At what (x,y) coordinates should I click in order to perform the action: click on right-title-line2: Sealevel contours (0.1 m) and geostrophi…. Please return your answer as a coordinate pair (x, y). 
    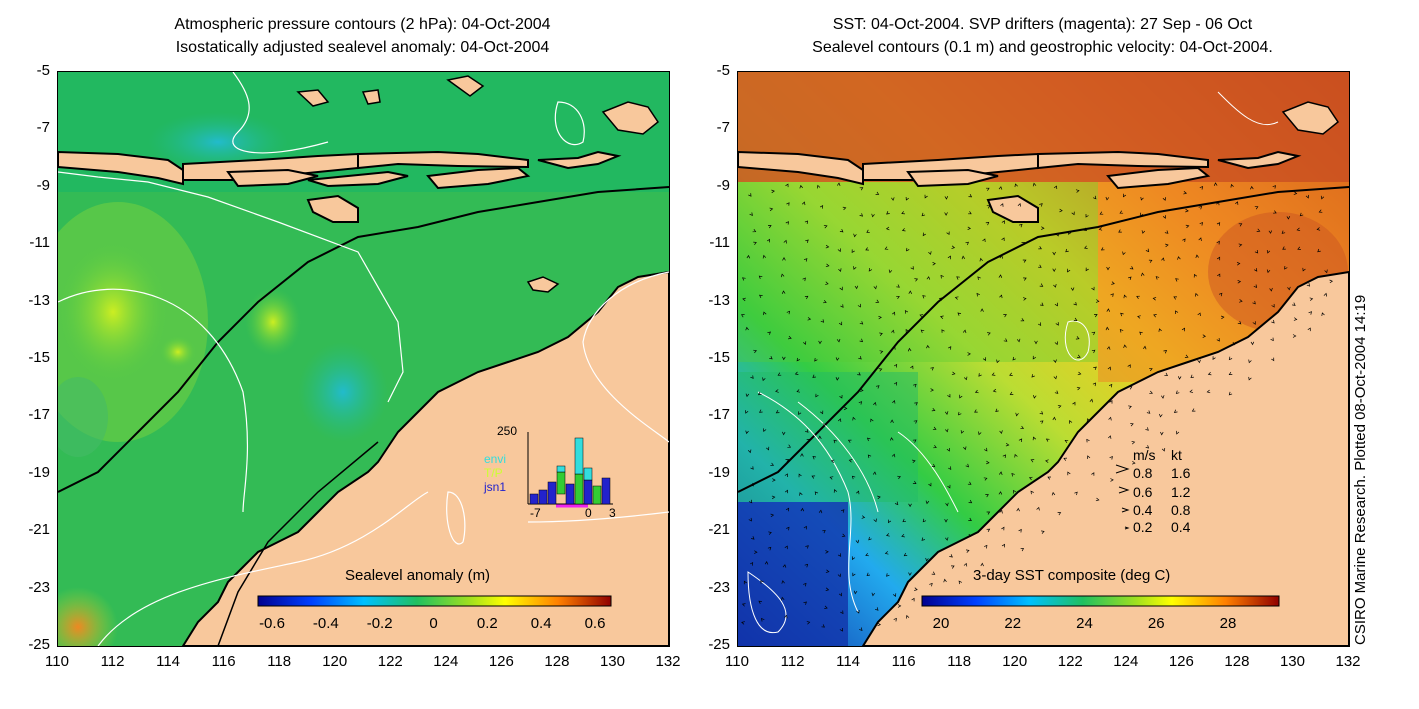
    Looking at the image, I should click on (1042, 47).